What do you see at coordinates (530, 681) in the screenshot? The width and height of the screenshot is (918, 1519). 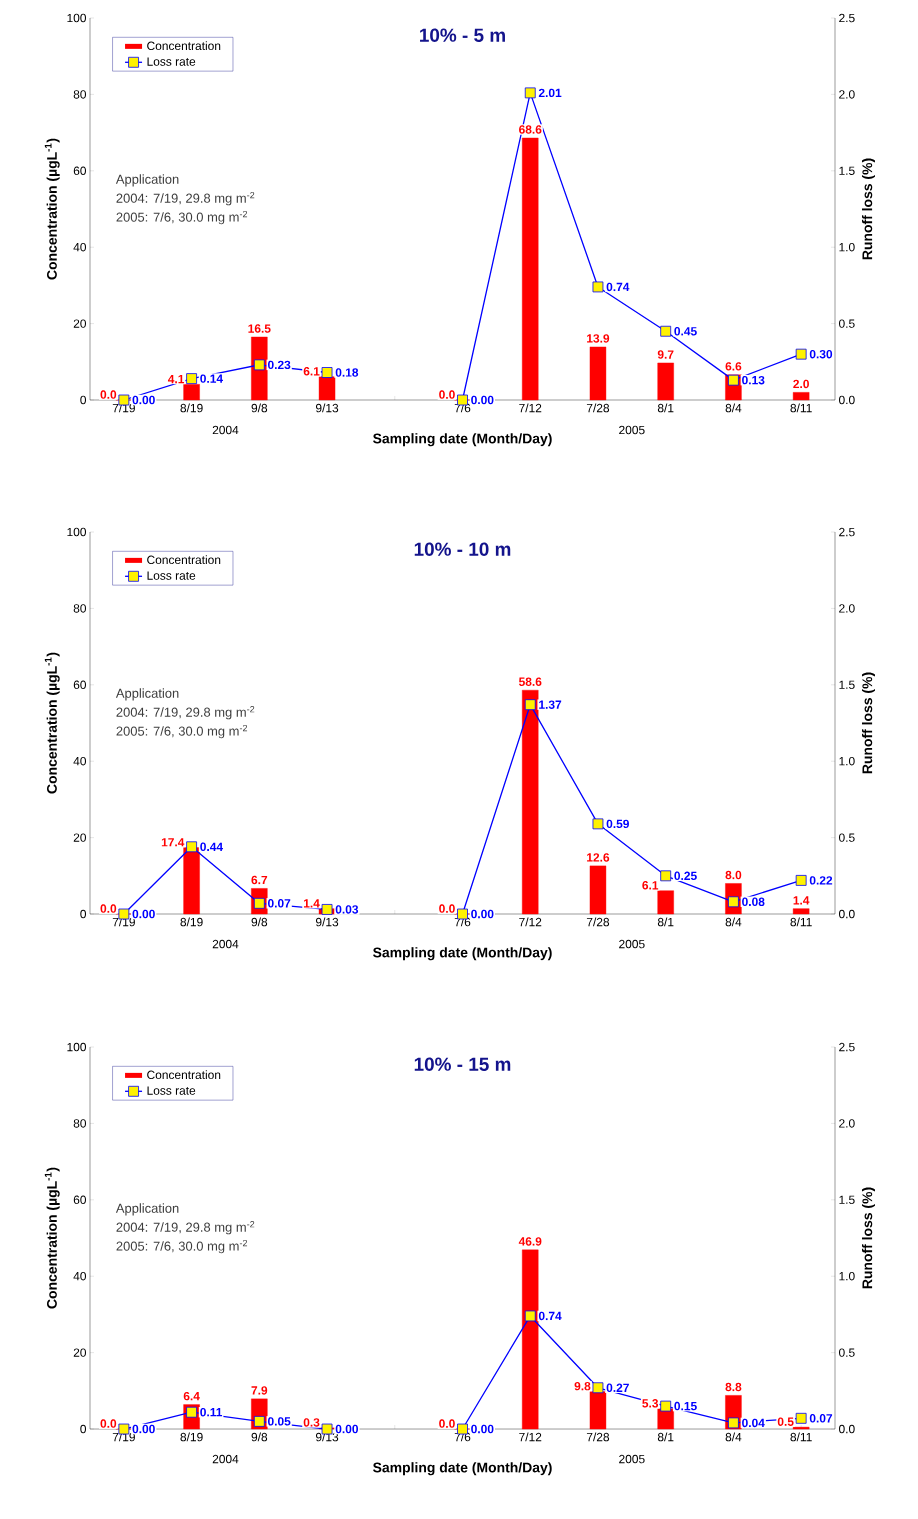 I see `data-label: 58.6` at bounding box center [530, 681].